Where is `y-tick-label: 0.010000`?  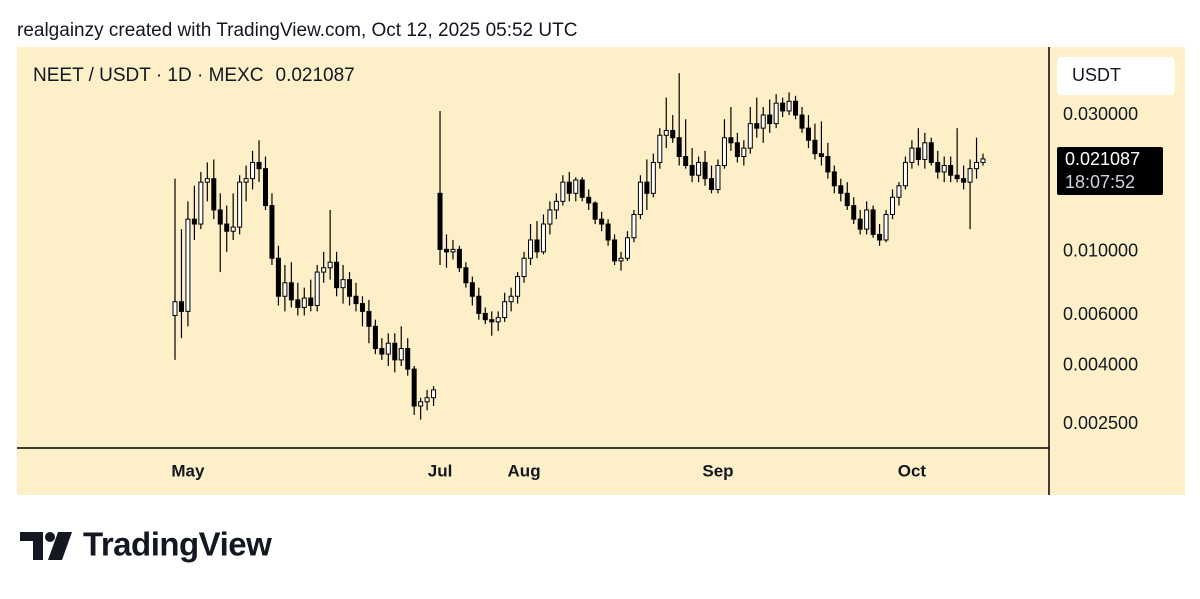 y-tick-label: 0.010000 is located at coordinates (1100, 251).